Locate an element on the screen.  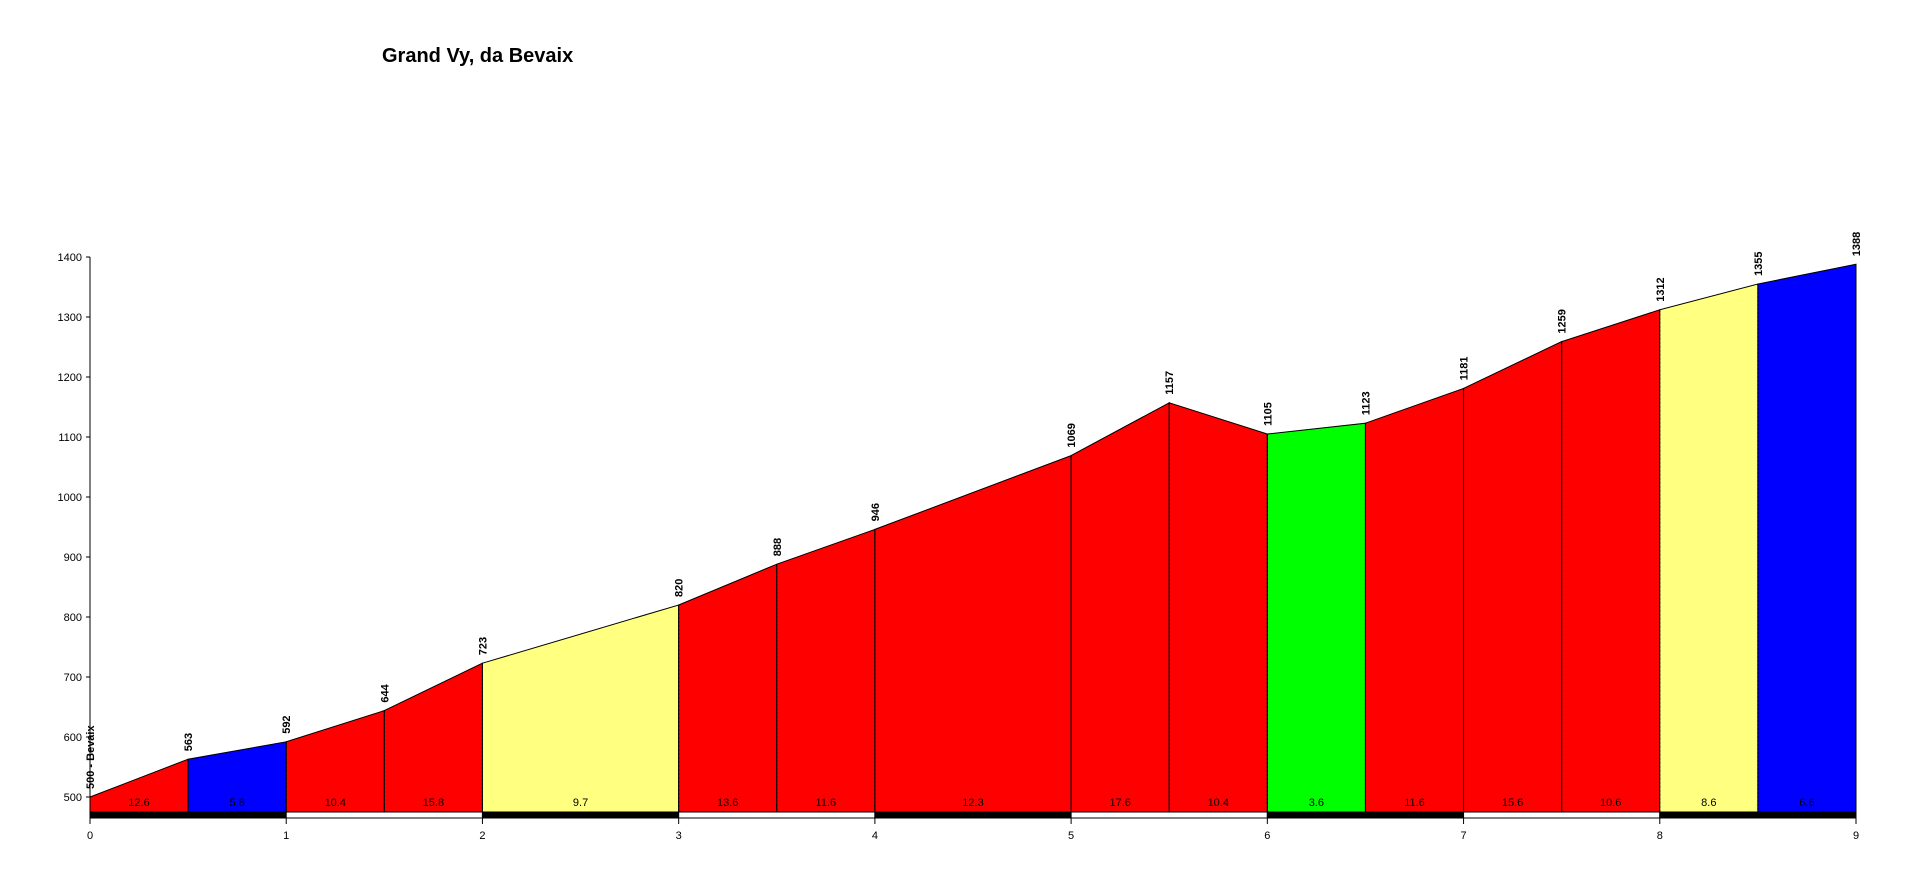
x-tick-label: 8 is located at coordinates (1660, 836).